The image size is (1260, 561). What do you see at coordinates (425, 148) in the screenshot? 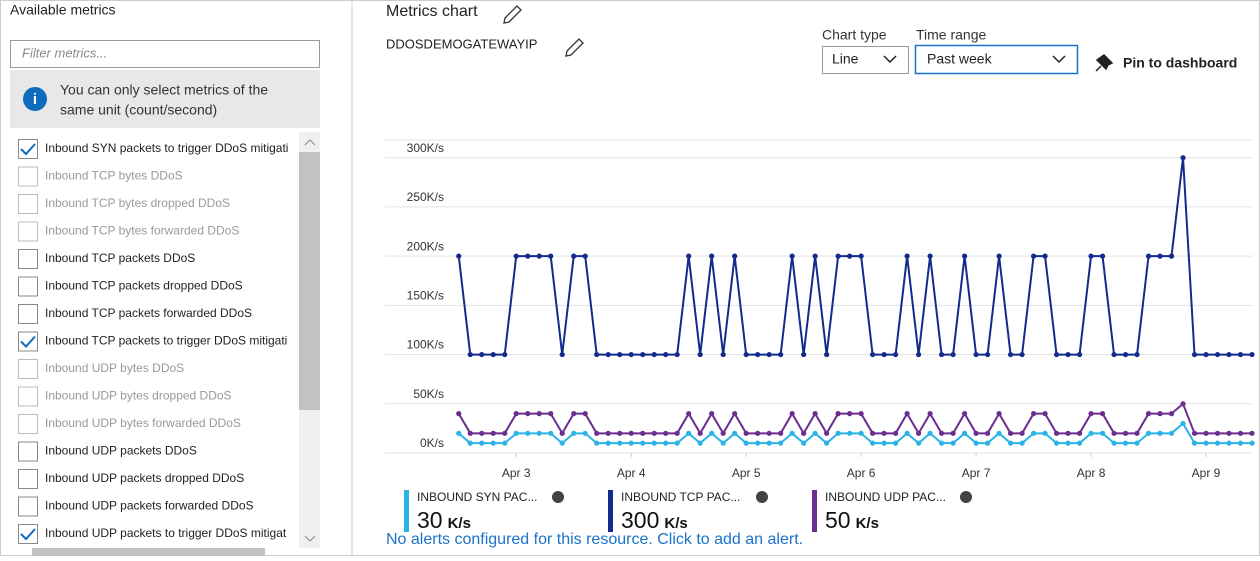
I see `y-tick-label: 300K/s` at bounding box center [425, 148].